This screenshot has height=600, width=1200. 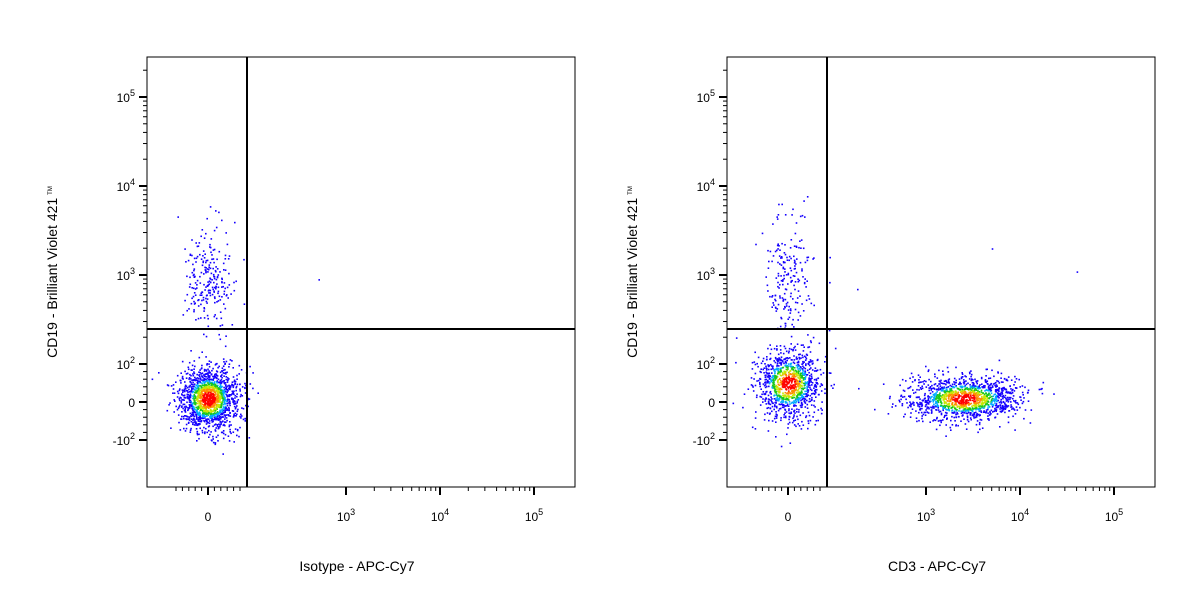 I want to click on y-tick-label: 105, so click(x=706, y=96).